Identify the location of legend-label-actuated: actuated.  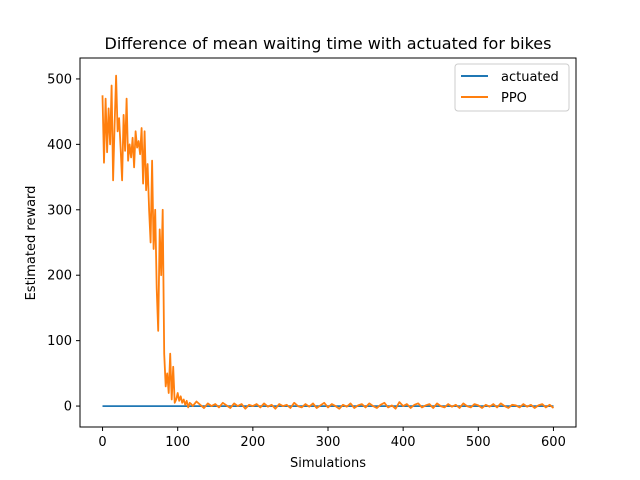
(530, 77).